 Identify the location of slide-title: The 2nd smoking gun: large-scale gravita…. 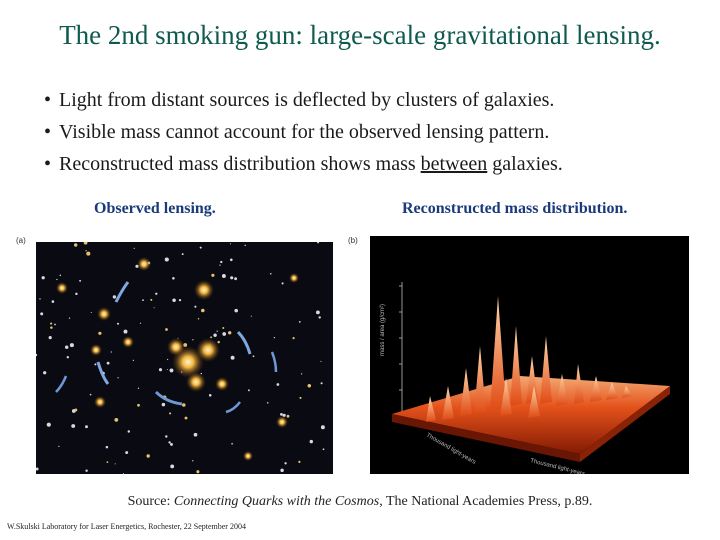
(360, 35).